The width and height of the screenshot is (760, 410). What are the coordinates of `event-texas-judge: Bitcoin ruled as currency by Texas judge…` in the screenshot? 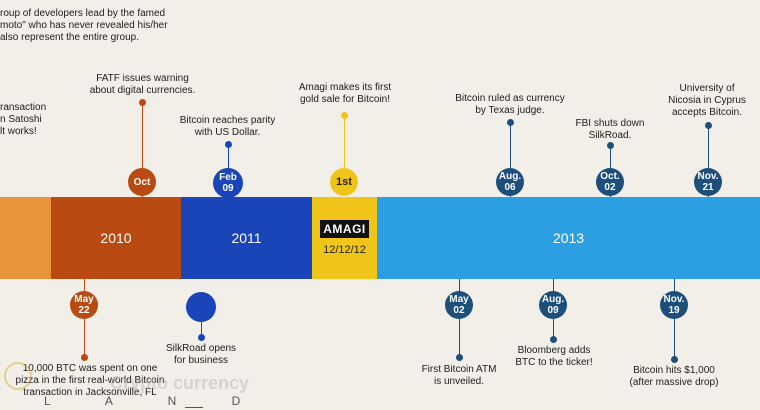 It's located at (510, 104).